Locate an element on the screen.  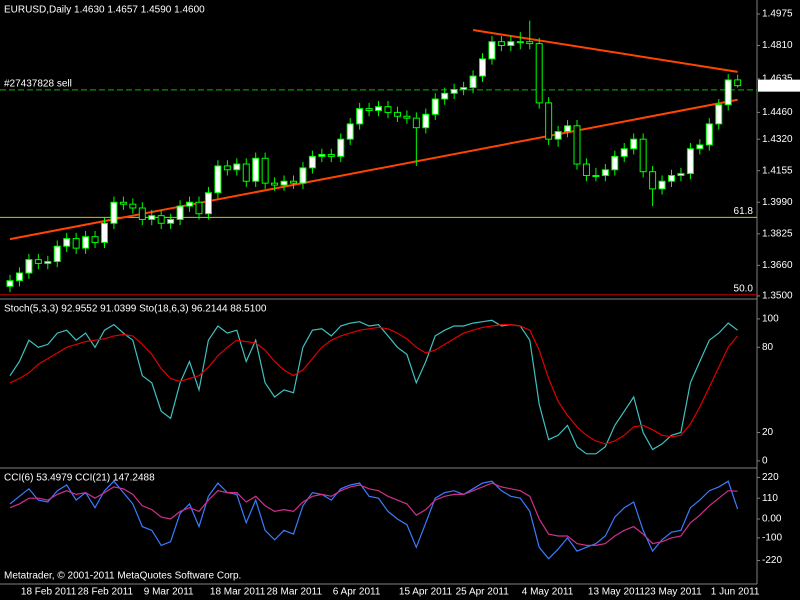
x-tick-label: 15 Apr 2011 is located at coordinates (426, 592).